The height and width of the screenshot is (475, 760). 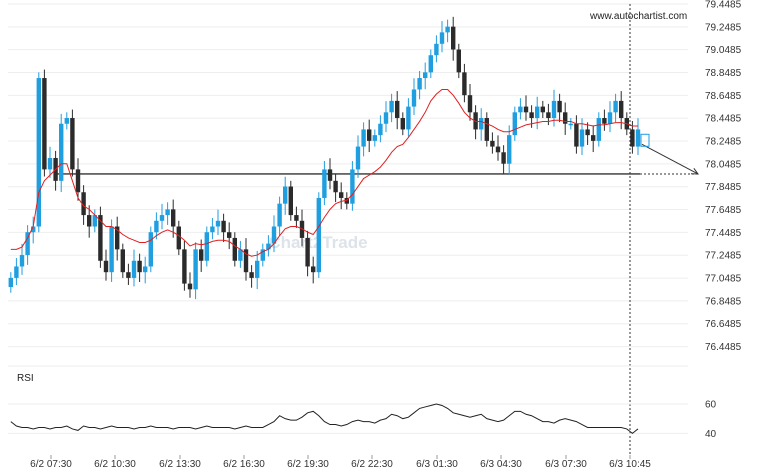 What do you see at coordinates (25, 378) in the screenshot?
I see `rsi-label: RSI` at bounding box center [25, 378].